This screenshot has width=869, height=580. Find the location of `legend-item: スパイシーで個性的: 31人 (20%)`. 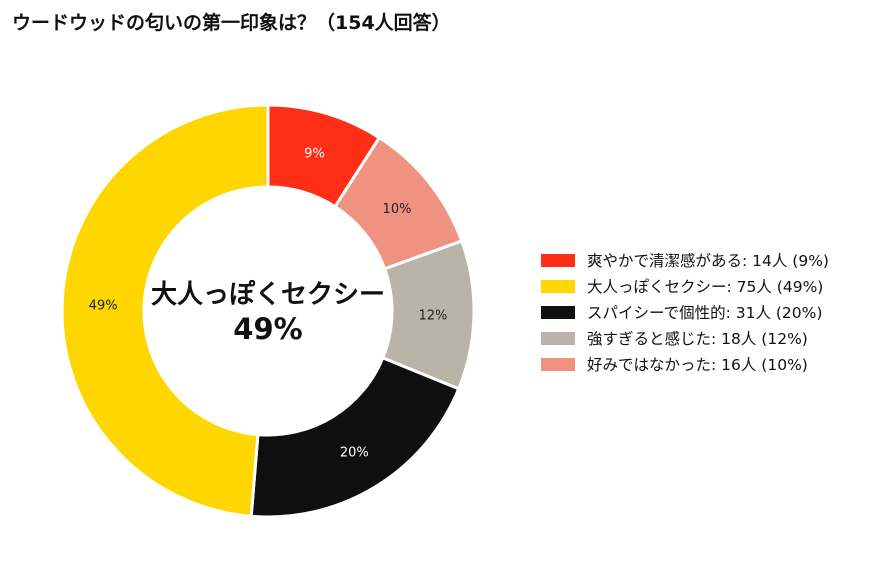

legend-item: スパイシーで個性的: 31人 (20%) is located at coordinates (685, 312).